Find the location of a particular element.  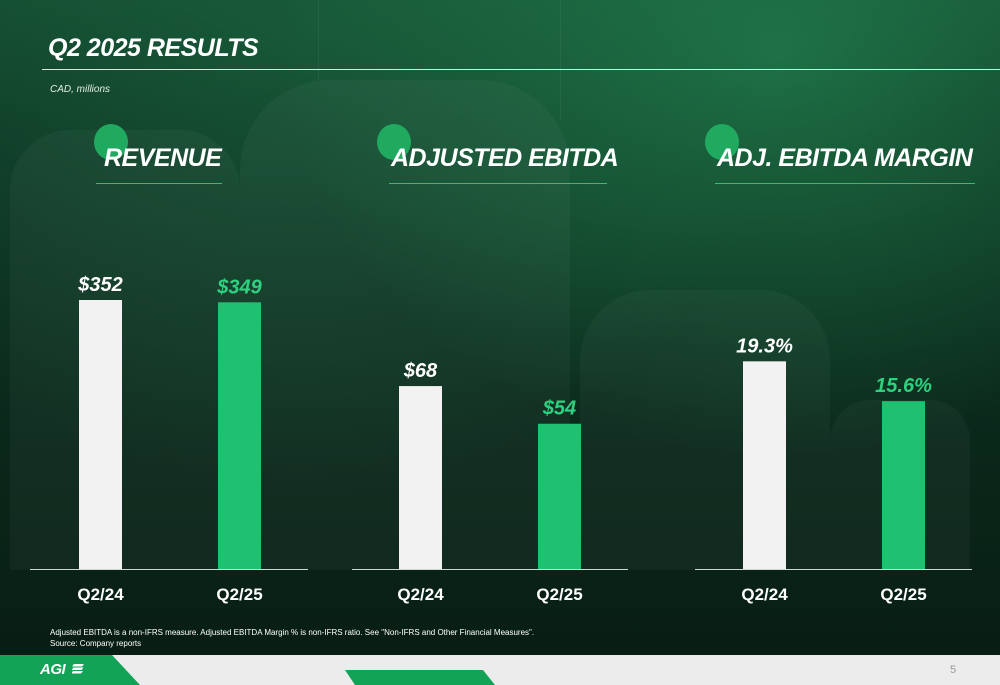

data-label: $352 is located at coordinates (100, 285).